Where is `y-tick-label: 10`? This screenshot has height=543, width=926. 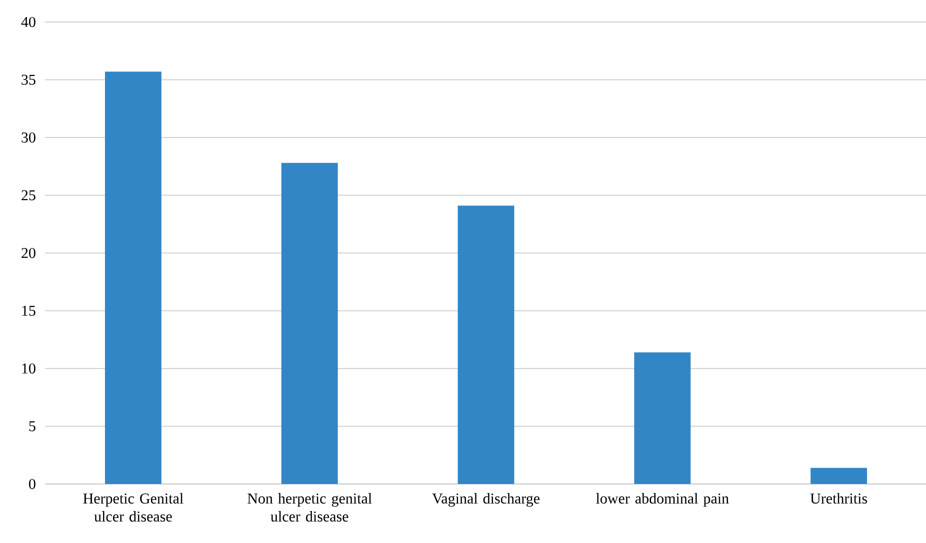
y-tick-label: 10 is located at coordinates (29, 368).